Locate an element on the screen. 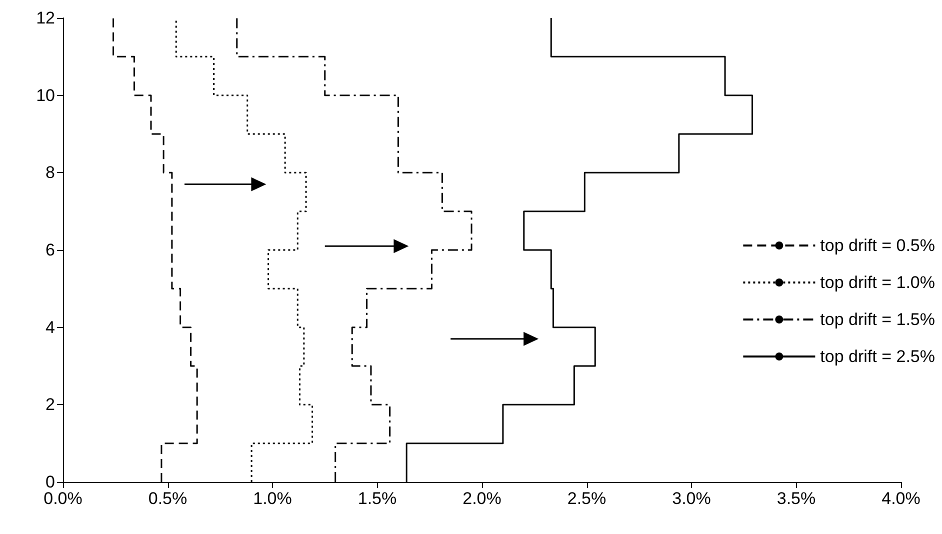  x-tick-label: 2.5% is located at coordinates (586, 498).